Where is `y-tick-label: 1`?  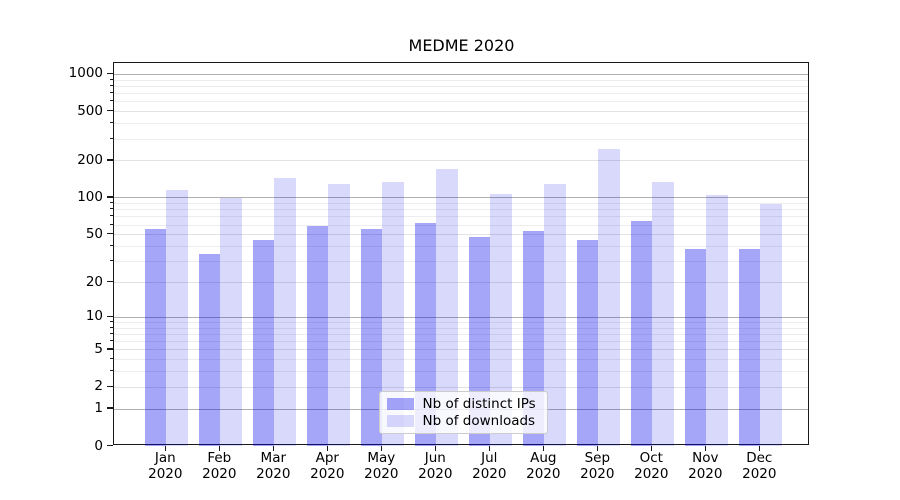 y-tick-label: 1 is located at coordinates (98, 408).